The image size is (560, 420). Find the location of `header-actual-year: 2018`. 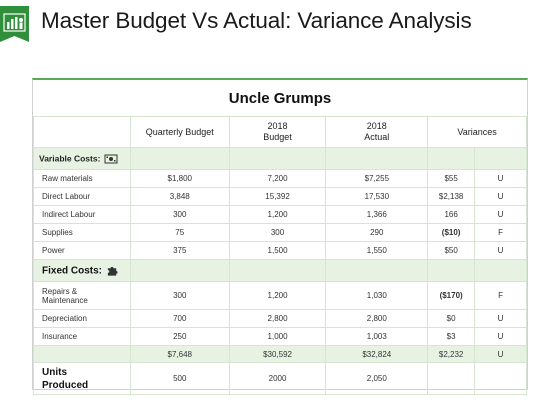

header-actual-year: 2018 is located at coordinates (376, 126).